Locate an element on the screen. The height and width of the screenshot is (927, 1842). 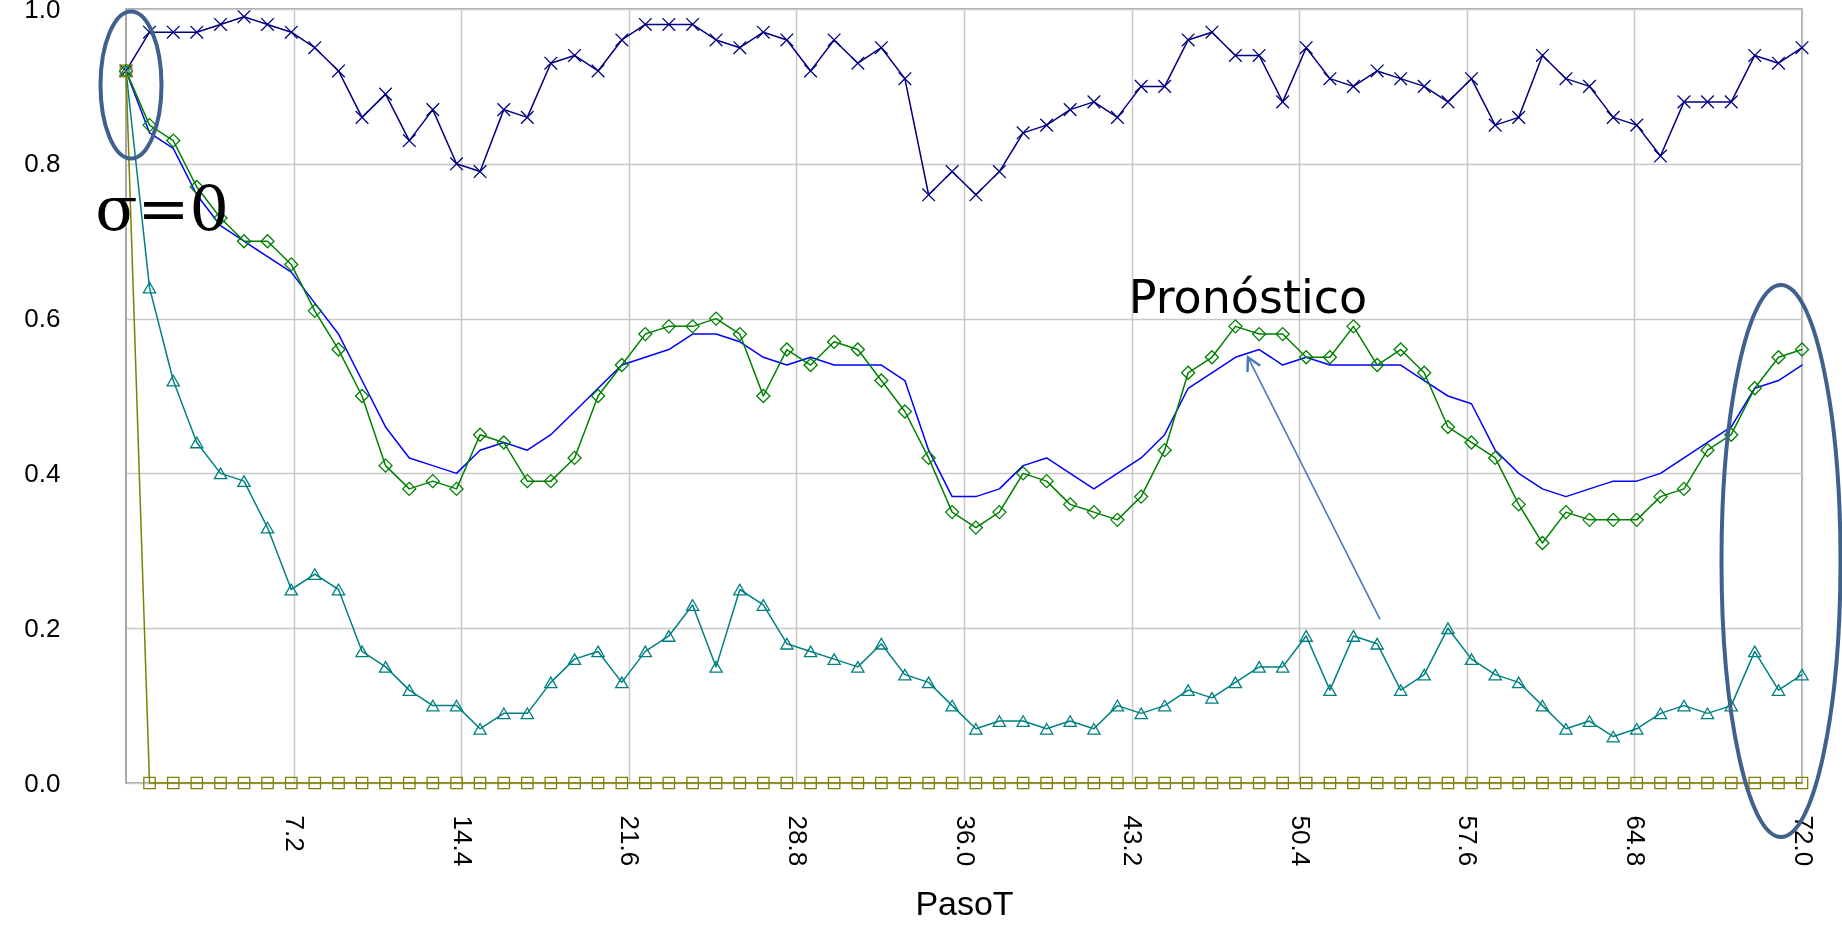
x-tick-label: 57.6 is located at coordinates (1468, 841).